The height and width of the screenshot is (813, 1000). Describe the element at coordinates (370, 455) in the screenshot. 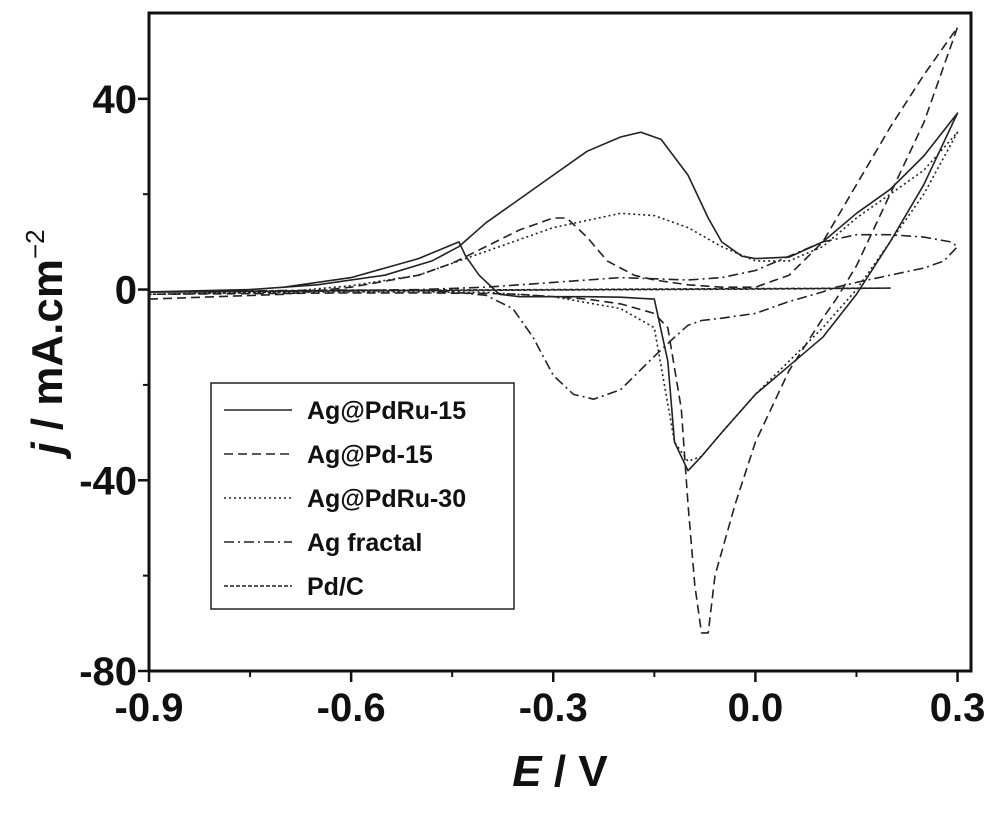

I see `legend-label: Ag@Pd-15` at that location.